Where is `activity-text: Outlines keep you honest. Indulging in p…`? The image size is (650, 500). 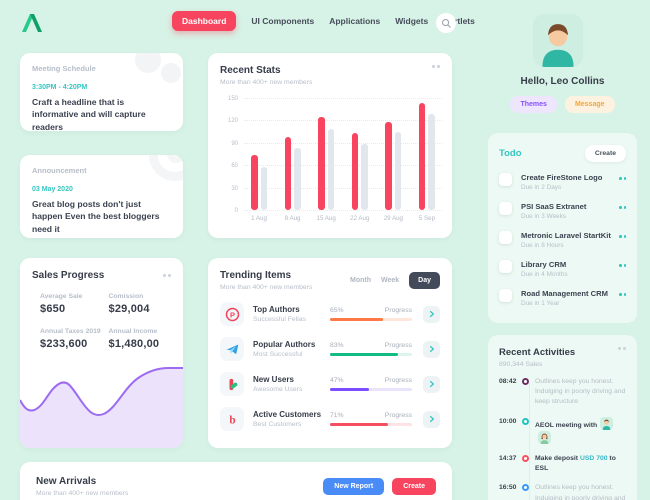 activity-text: Outlines keep you honest. Indulging in p… is located at coordinates (580, 392).